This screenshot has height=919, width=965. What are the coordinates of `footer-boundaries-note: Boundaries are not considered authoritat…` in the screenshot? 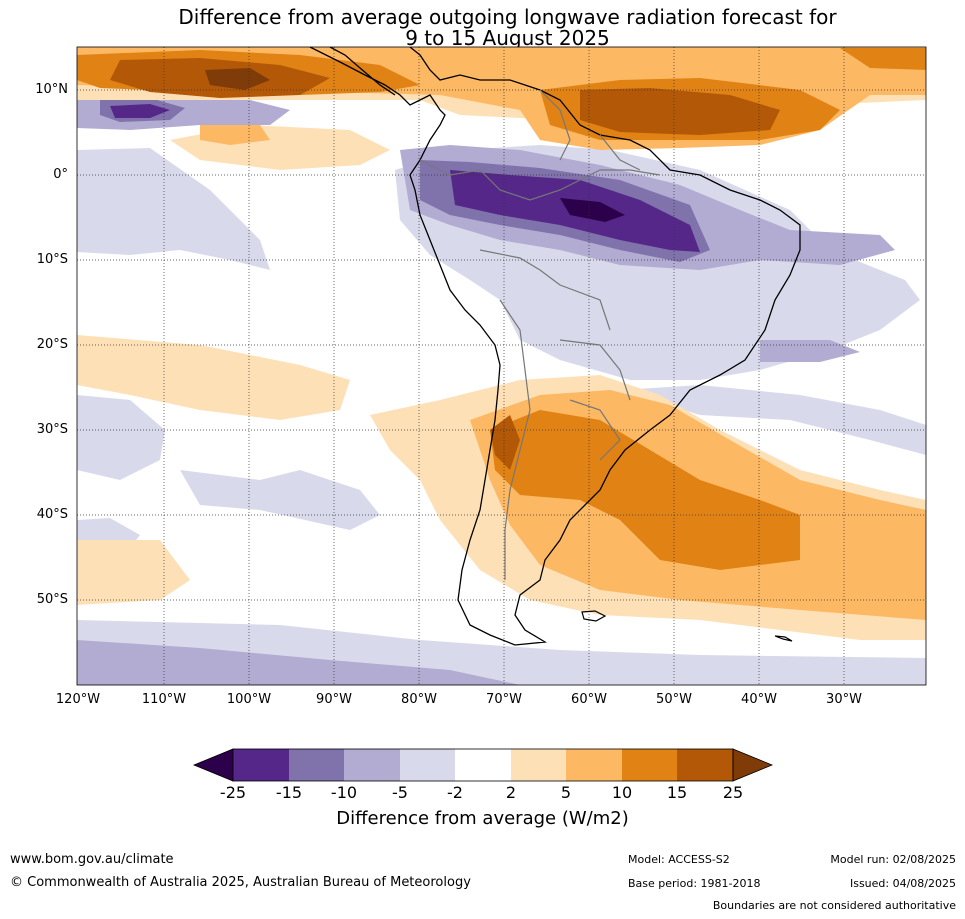 It's located at (834, 905).